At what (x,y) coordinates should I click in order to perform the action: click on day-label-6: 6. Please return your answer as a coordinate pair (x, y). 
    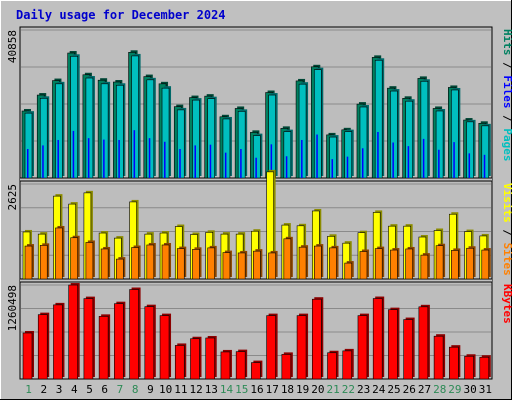
    Looking at the image, I should click on (104, 389).